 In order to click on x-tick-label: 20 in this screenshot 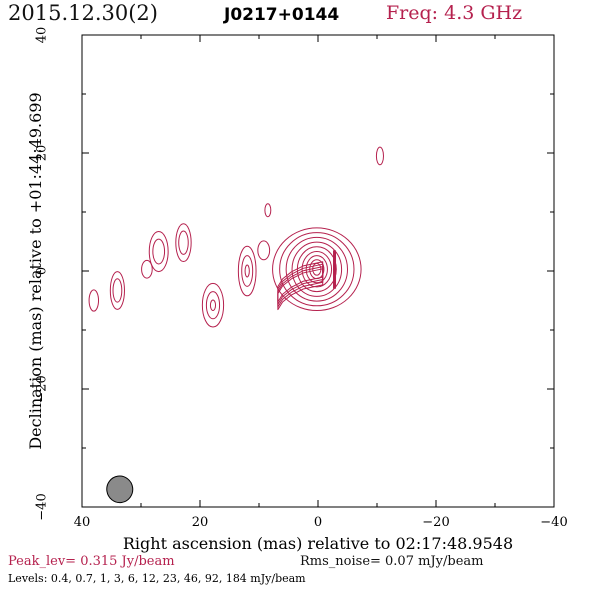, I will do `click(200, 522)`.